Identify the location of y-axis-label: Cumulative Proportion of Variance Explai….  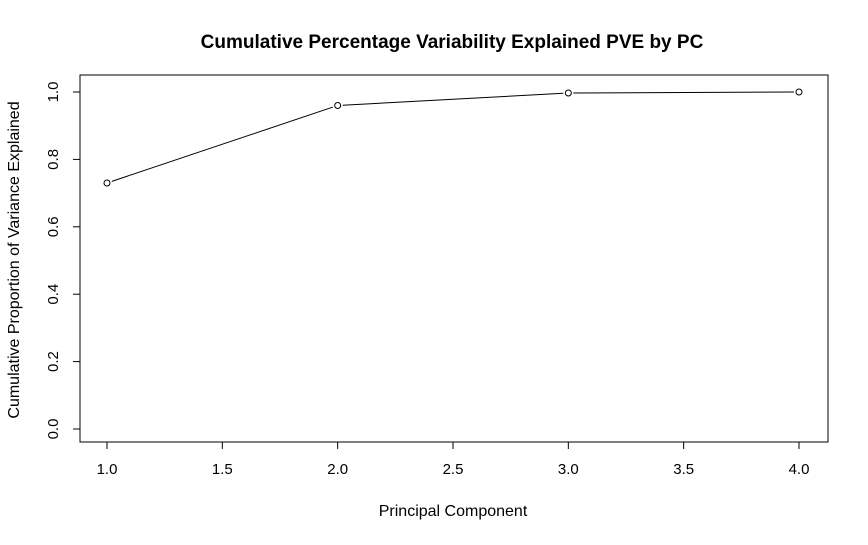
(14, 259).